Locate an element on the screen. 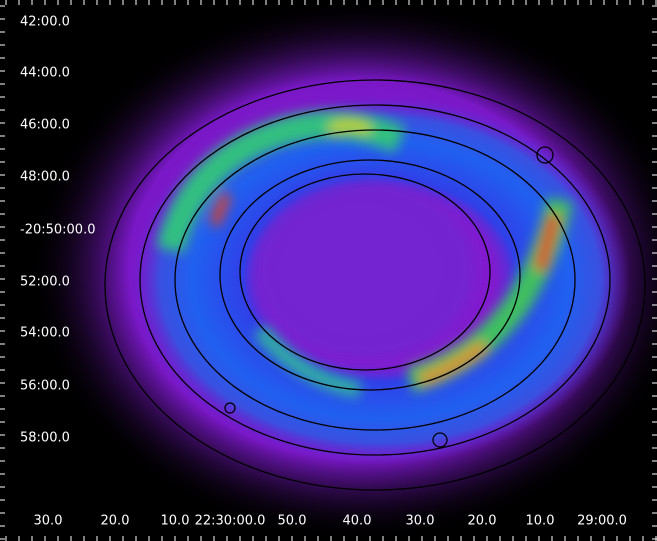 The width and height of the screenshot is (657, 541). y-tick-label: 46:00.0 is located at coordinates (45, 125).